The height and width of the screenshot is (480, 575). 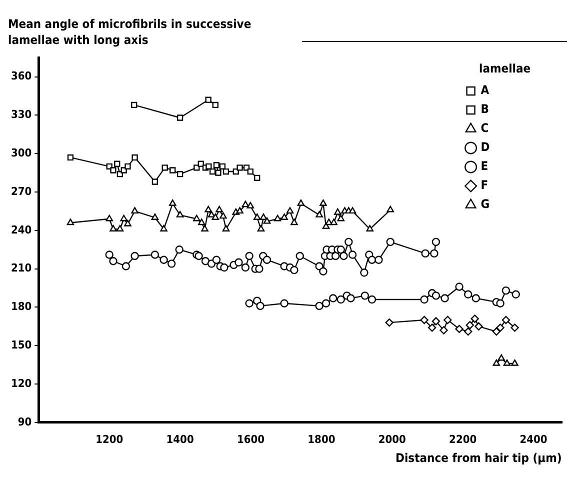 What do you see at coordinates (21, 76) in the screenshot?
I see `y-tick-label: 360` at bounding box center [21, 76].